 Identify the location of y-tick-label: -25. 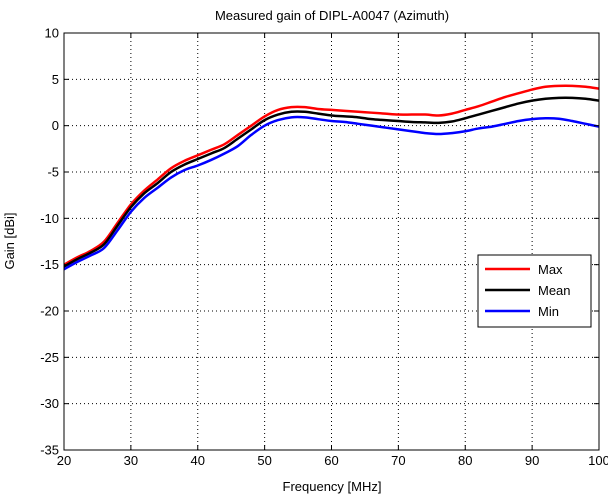
(49, 357).